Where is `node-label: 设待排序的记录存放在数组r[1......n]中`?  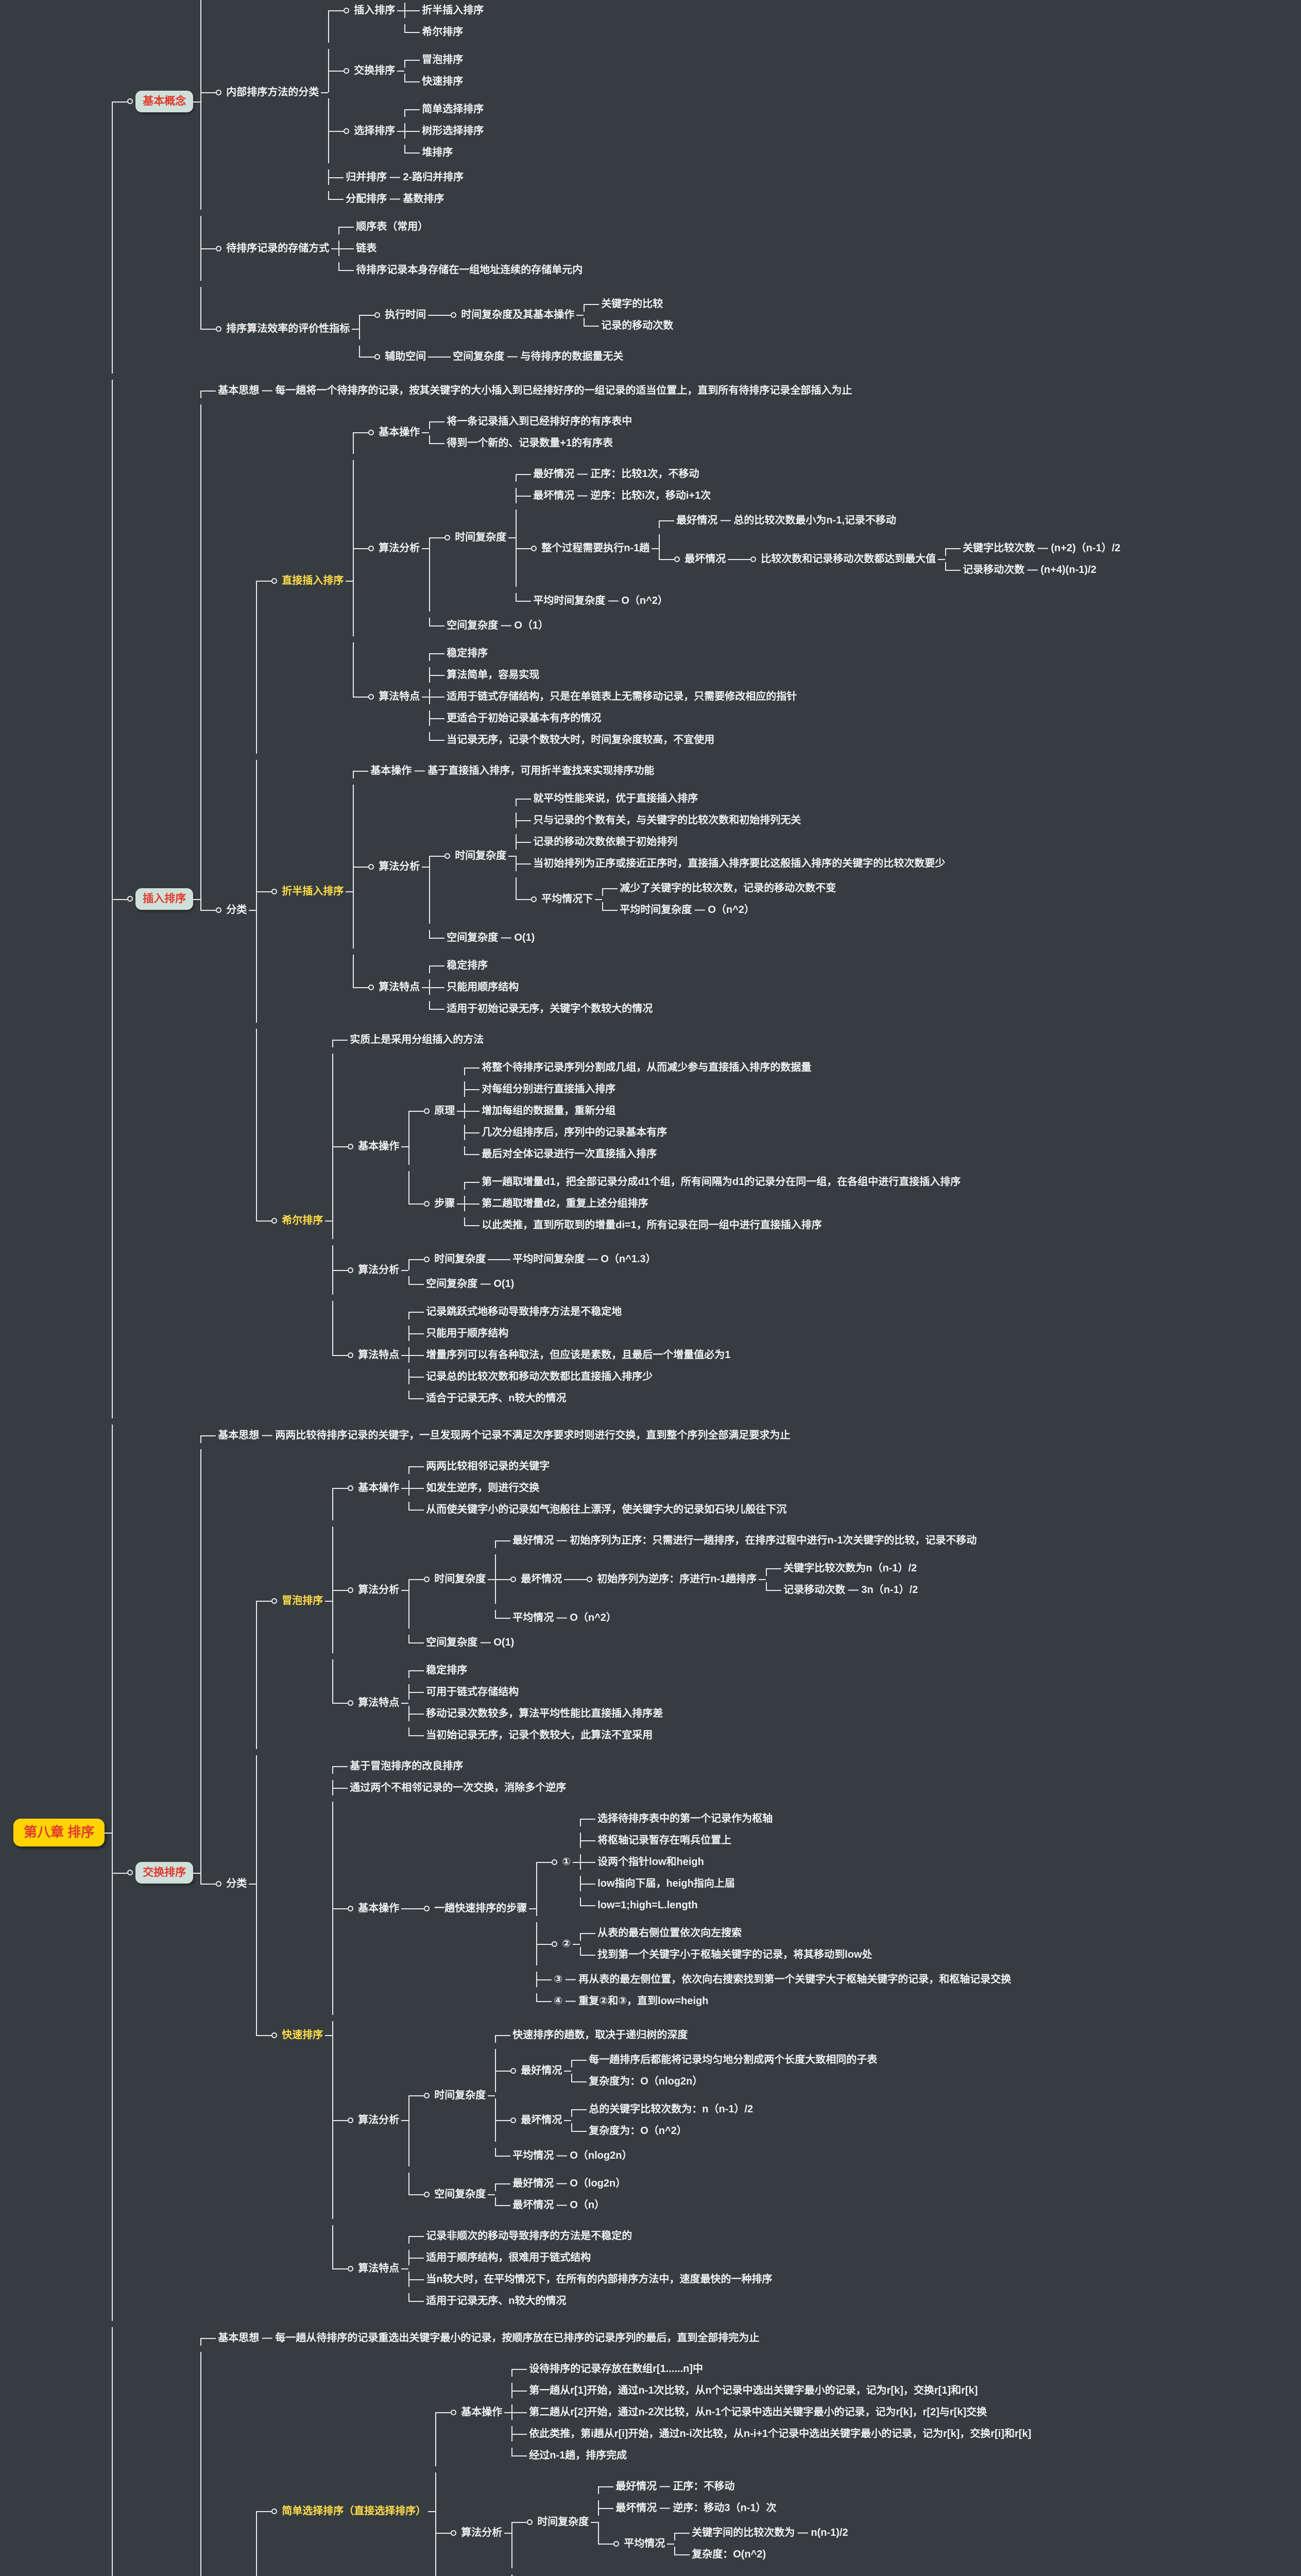 node-label: 设待排序的记录存放在数组r[1......n]中 is located at coordinates (616, 2369).